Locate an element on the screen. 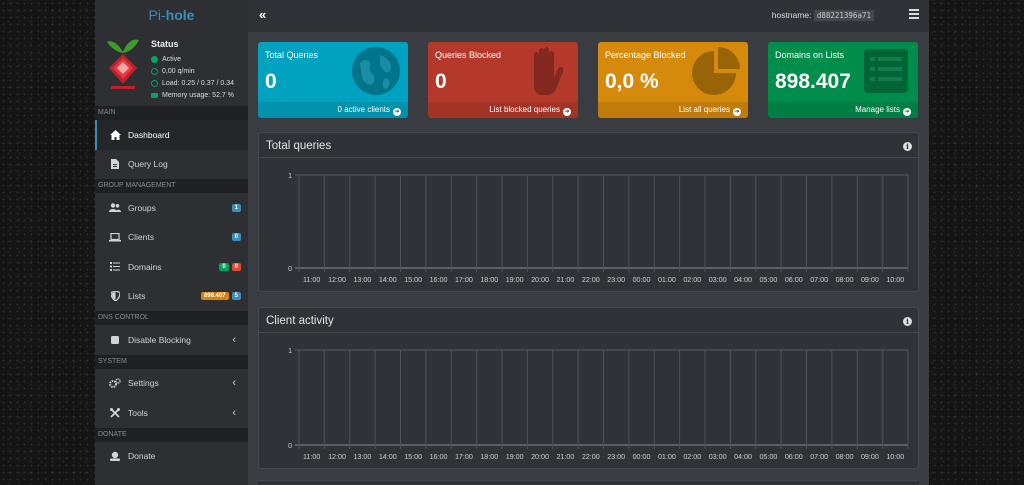 Image resolution: width=1024 pixels, height=485 pixels. stat-footer-link: List blocked queries ➔ is located at coordinates (503, 110).